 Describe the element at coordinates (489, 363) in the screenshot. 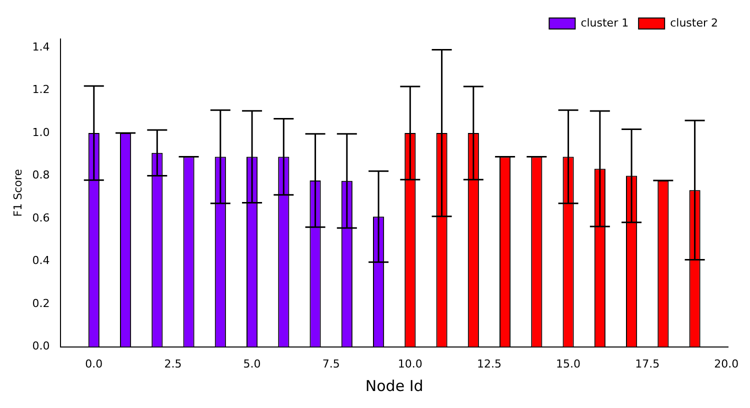

I see `x-tick-label: 12.5` at that location.